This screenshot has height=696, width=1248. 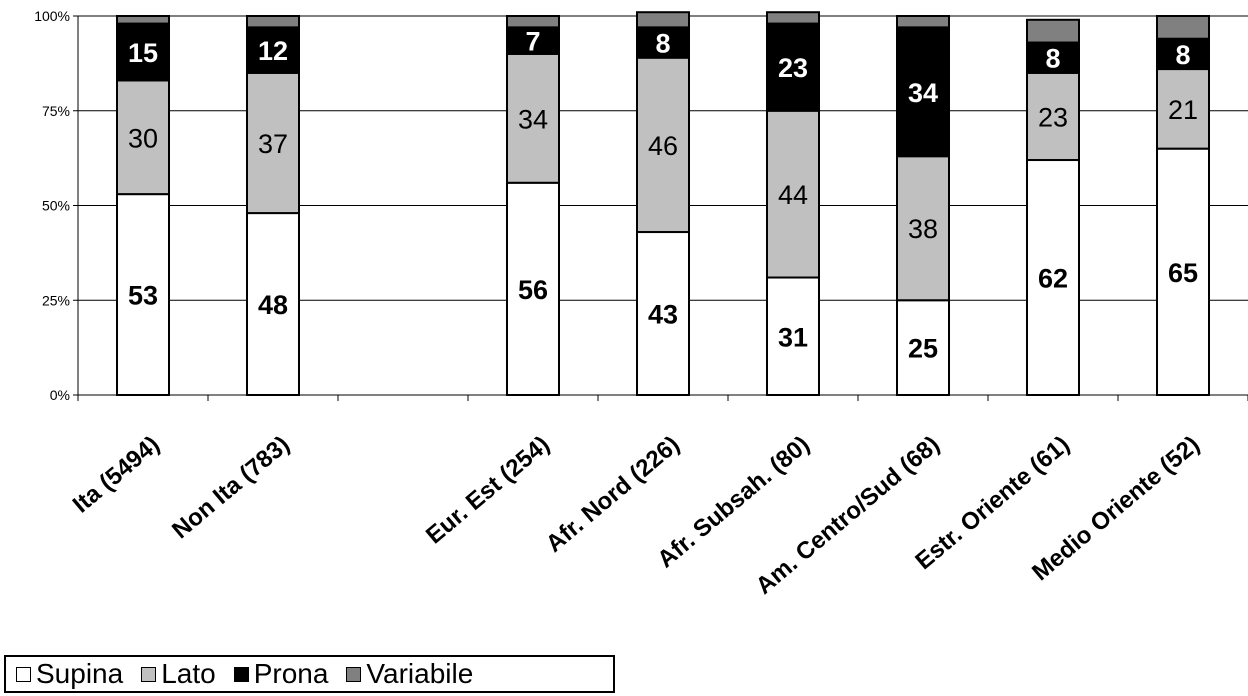 I want to click on legend-swatch-supina, so click(x=23, y=674).